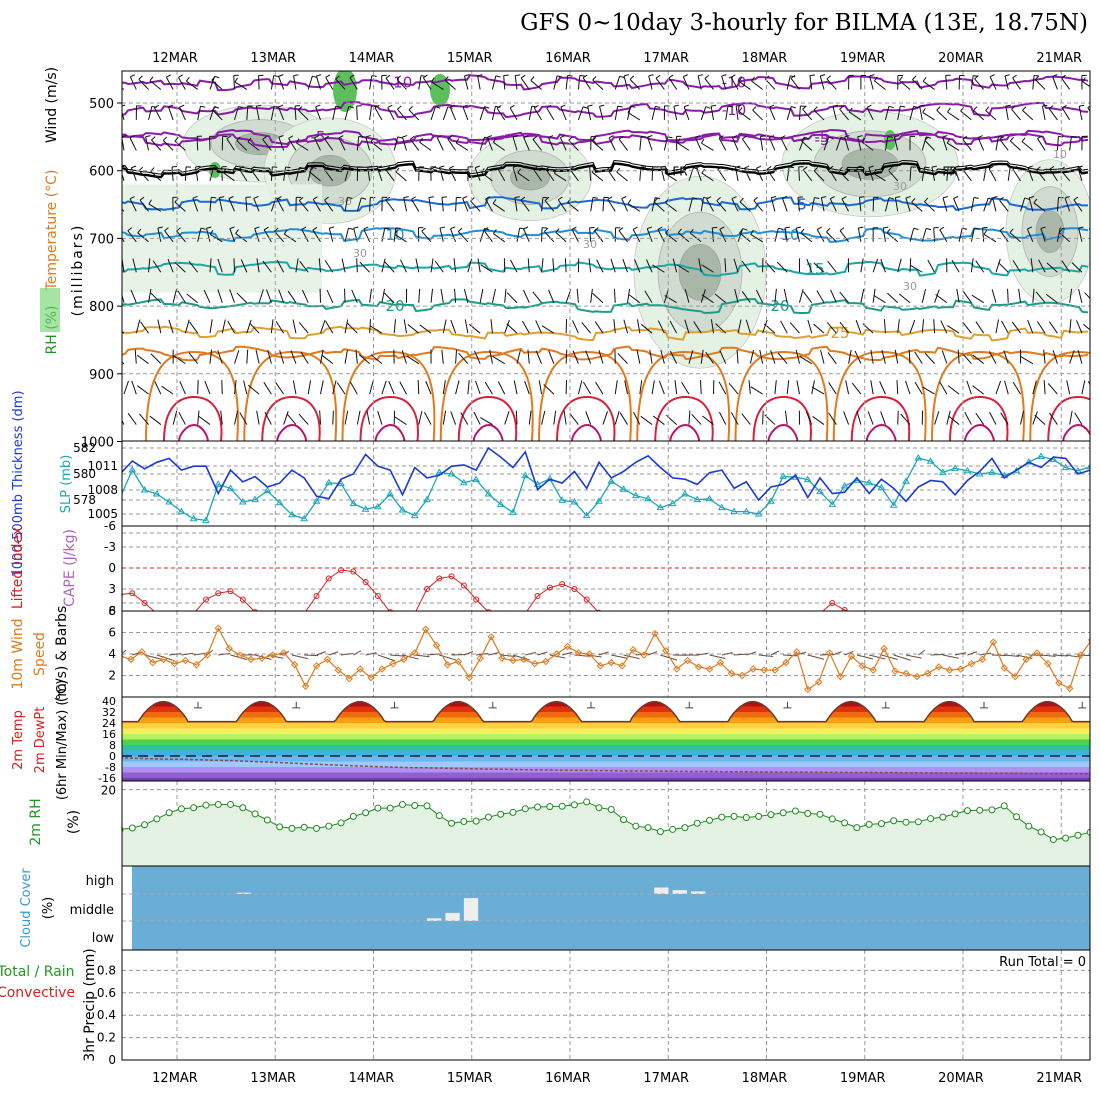  What do you see at coordinates (700, 272) in the screenshot?
I see `rh-region` at bounding box center [700, 272].